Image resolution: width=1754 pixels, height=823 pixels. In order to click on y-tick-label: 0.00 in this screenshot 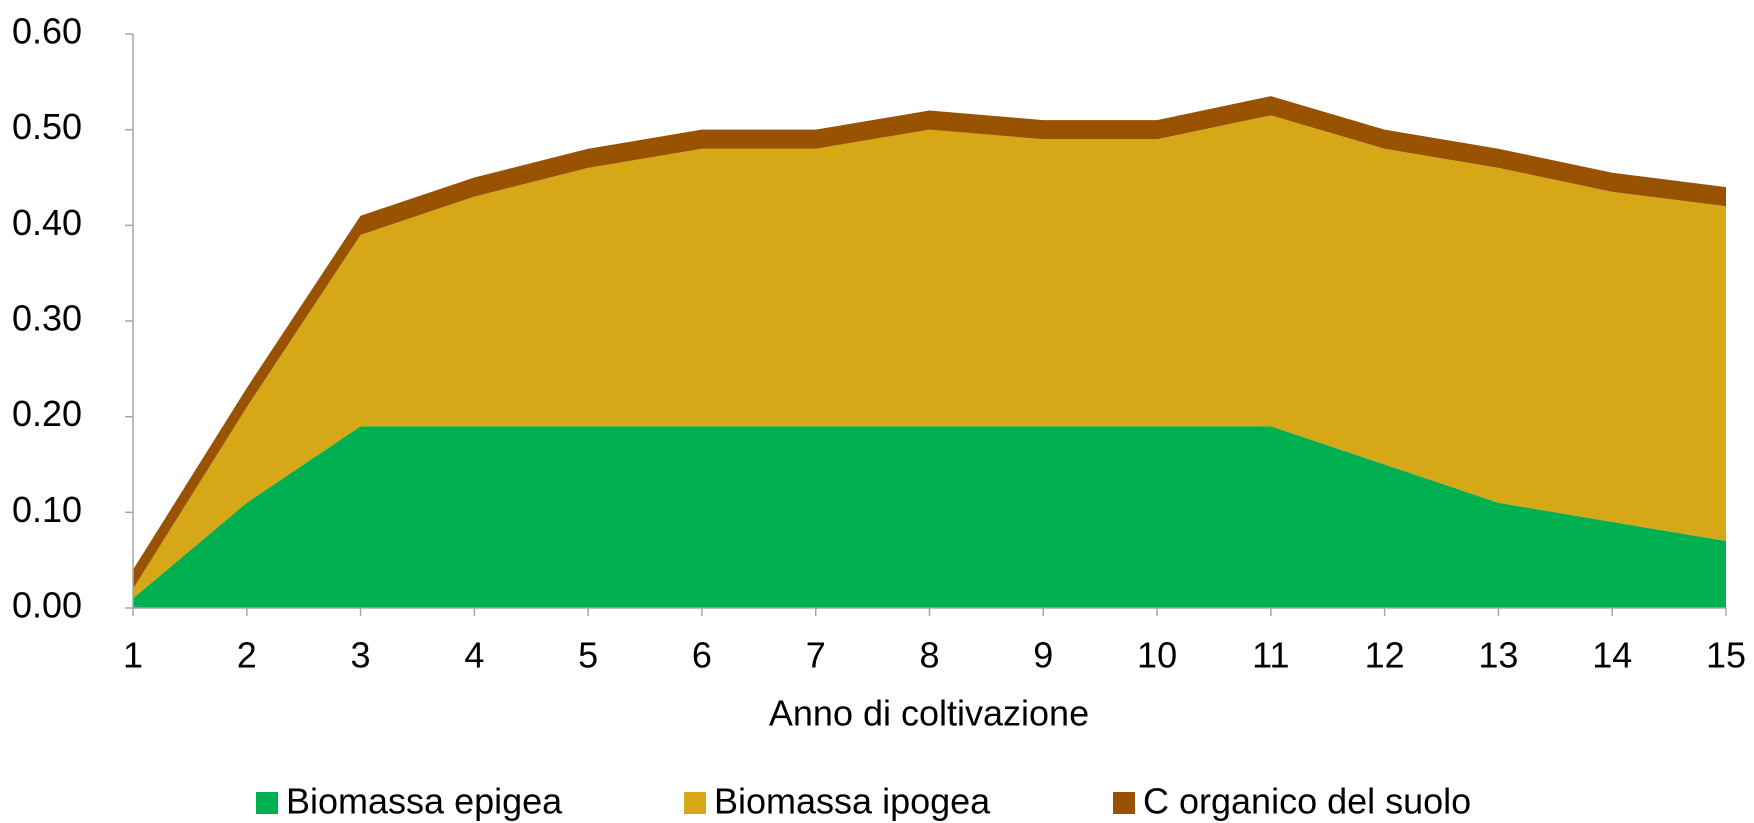, I will do `click(47, 605)`.